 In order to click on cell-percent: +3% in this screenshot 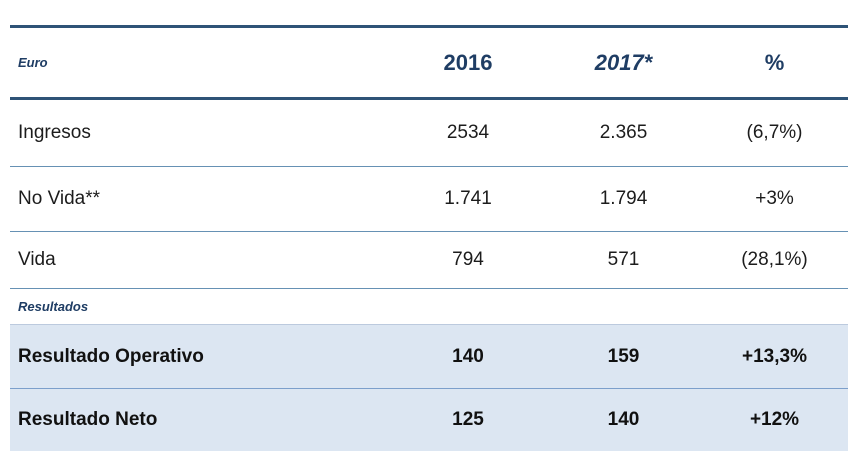, I will do `click(774, 198)`.